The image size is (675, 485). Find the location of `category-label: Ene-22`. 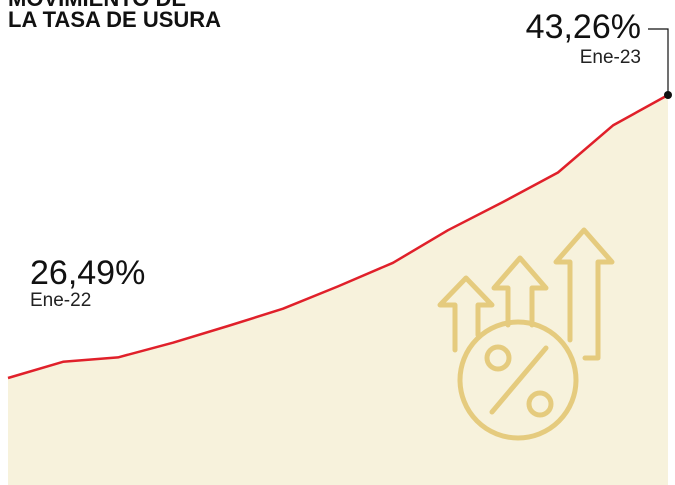

category-label: Ene-22 is located at coordinates (60, 300).